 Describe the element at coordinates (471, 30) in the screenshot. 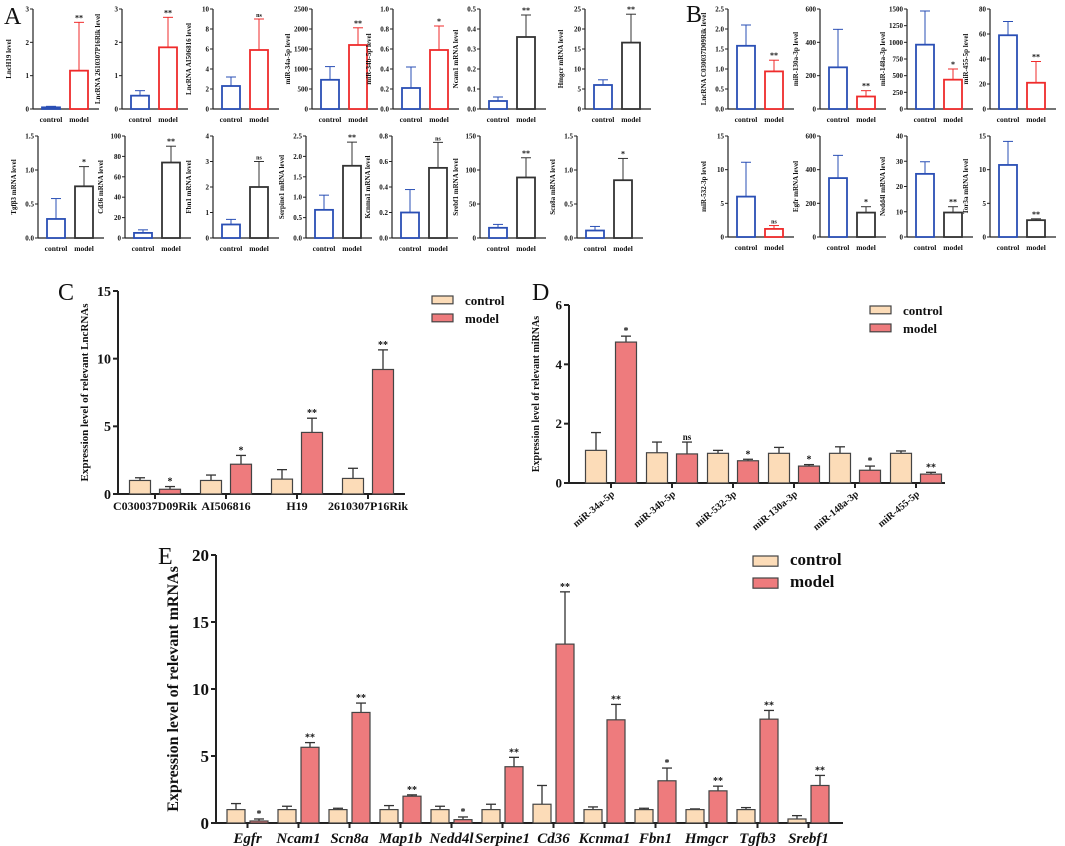

I see `y-tick-label: 0.4` at that location.